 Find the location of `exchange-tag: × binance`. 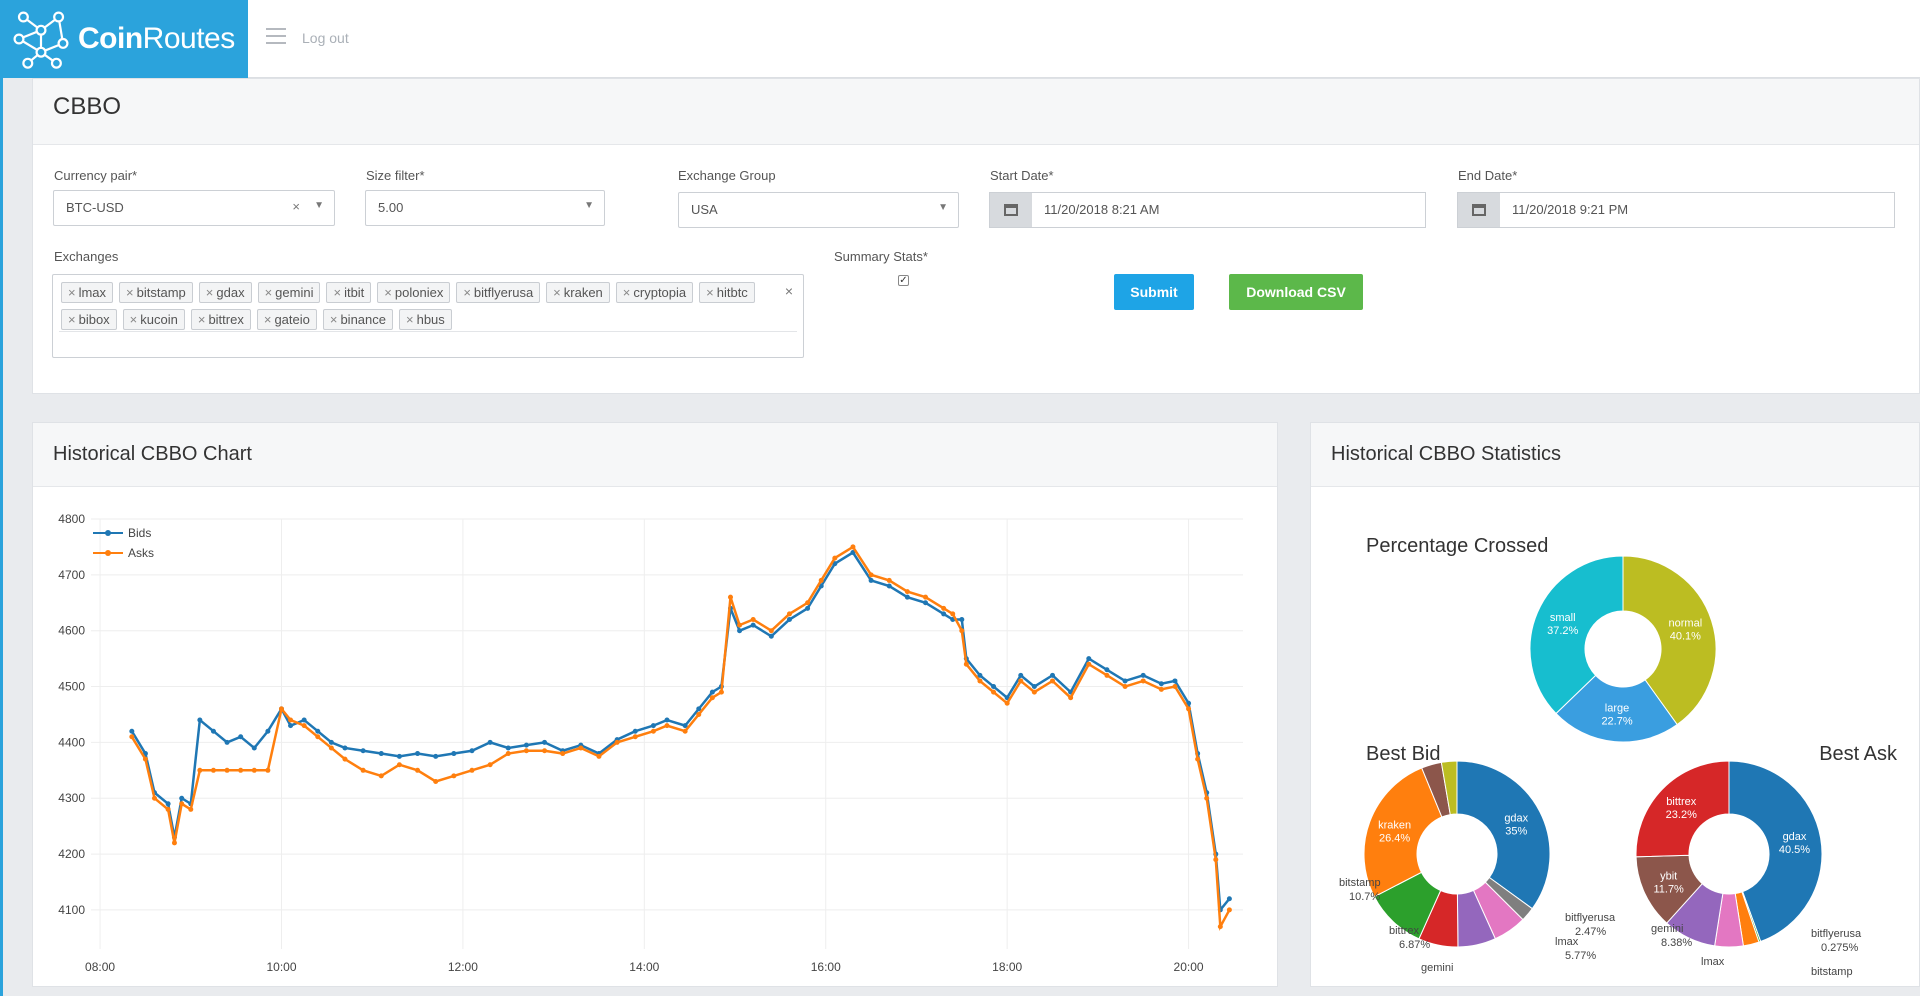

exchange-tag: × binance is located at coordinates (357, 319).